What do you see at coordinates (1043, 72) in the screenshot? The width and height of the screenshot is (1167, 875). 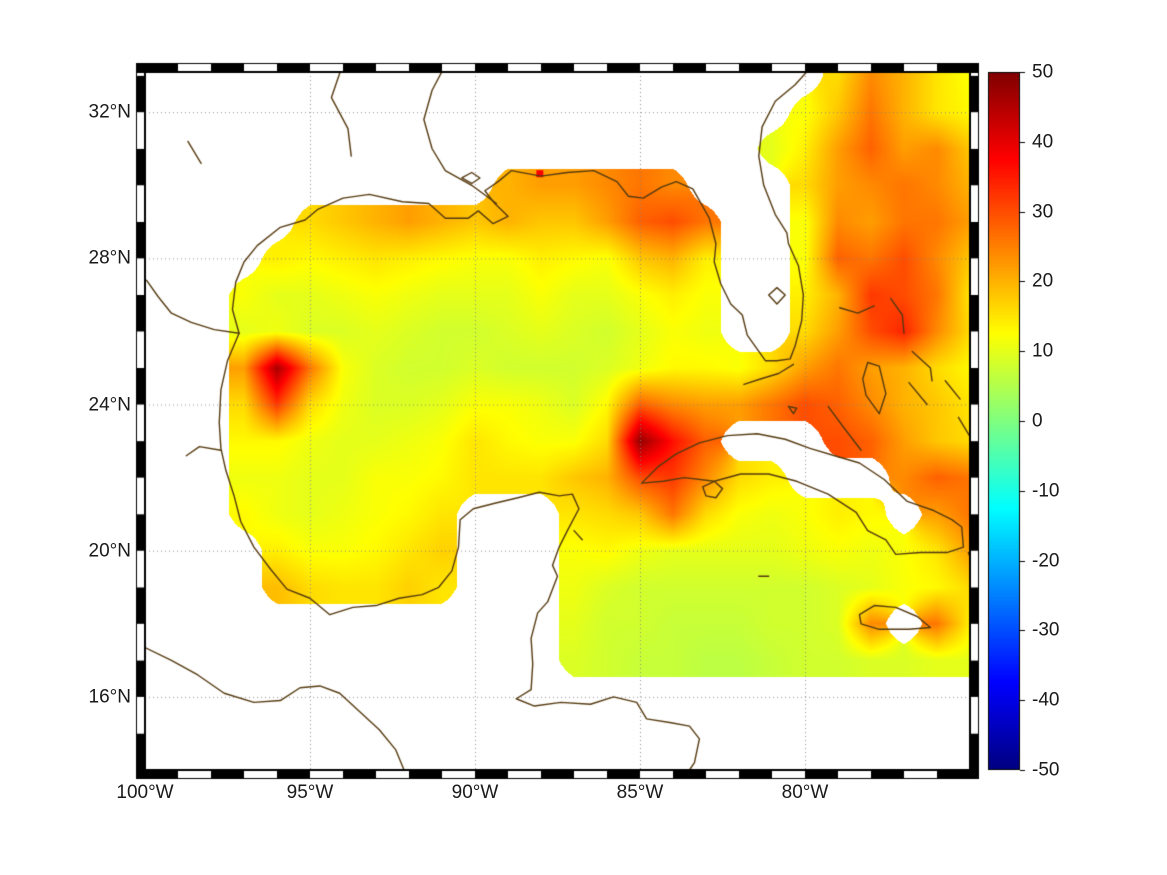 I see `colorbar-tick-label: 50` at bounding box center [1043, 72].